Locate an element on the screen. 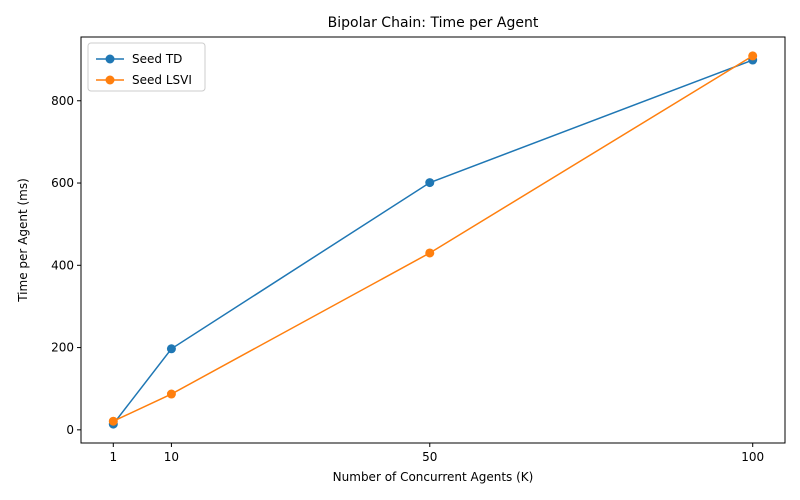  x-axis-title: Number of Concurrent Agents (K) is located at coordinates (433, 477).